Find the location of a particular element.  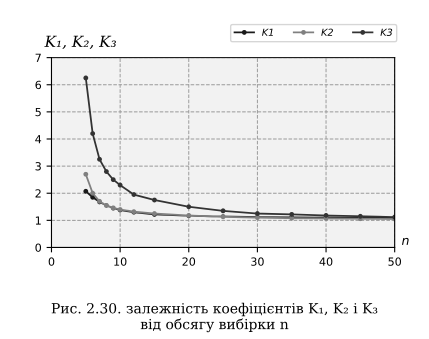

x-tick-label: 40 is located at coordinates (326, 261).